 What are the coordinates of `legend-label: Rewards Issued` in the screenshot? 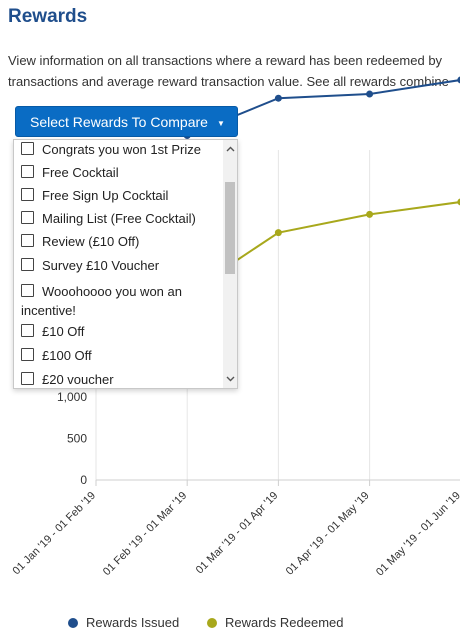 It's located at (133, 622).